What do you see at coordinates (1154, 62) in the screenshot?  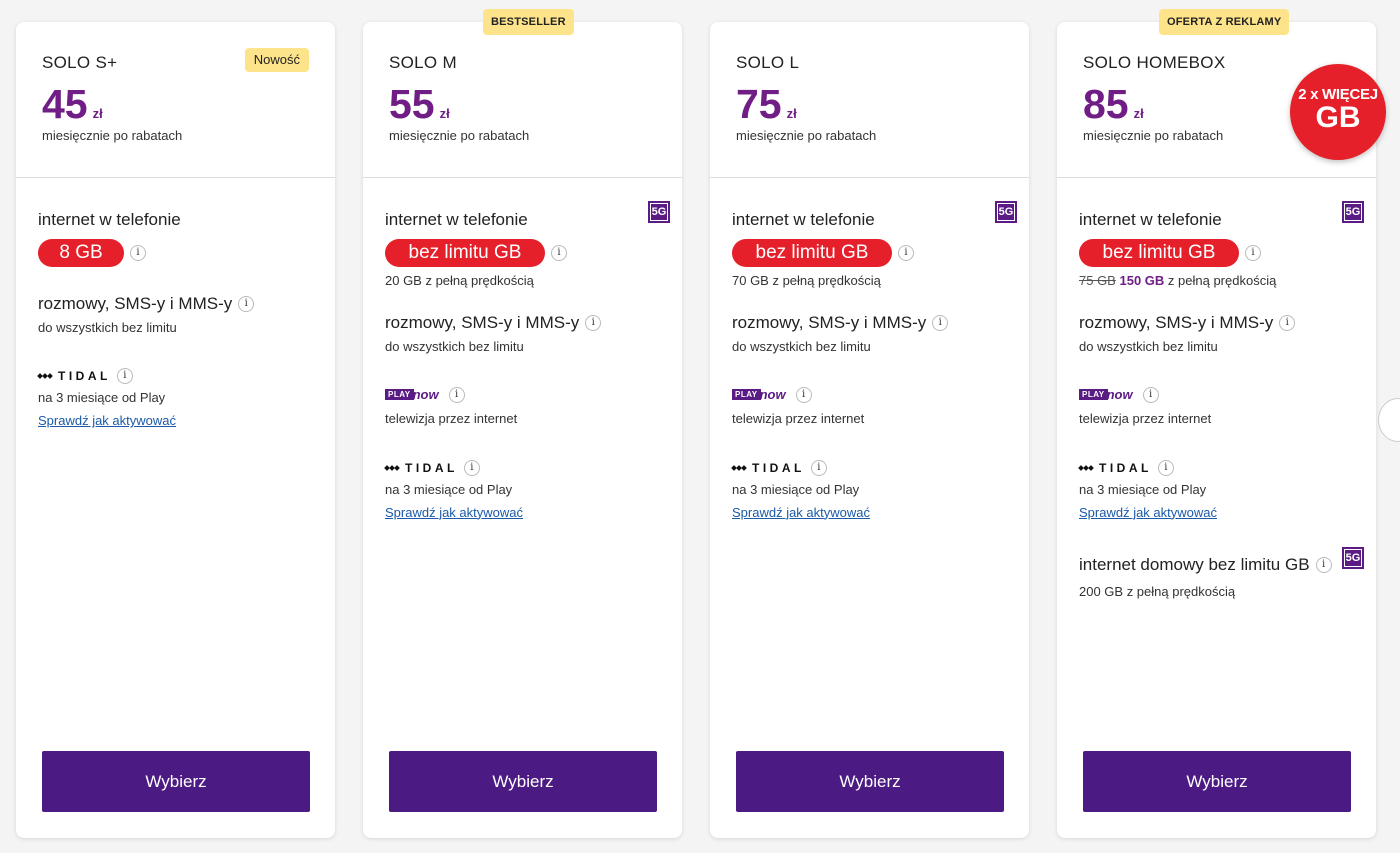 I see `plan-name: SOLO HOMEBOX` at bounding box center [1154, 62].